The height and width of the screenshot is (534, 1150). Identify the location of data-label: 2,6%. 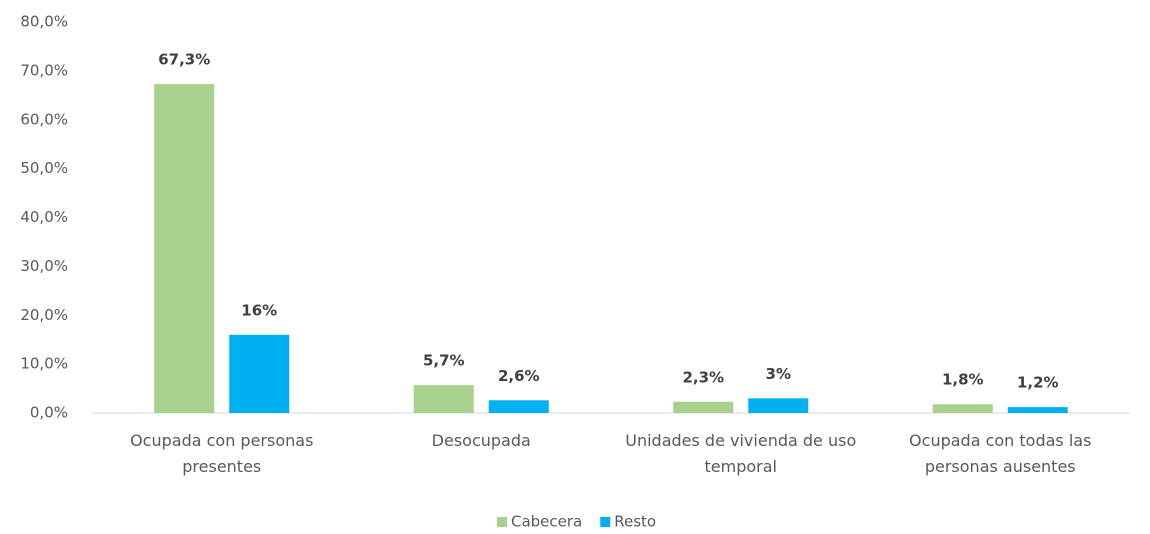
(519, 376).